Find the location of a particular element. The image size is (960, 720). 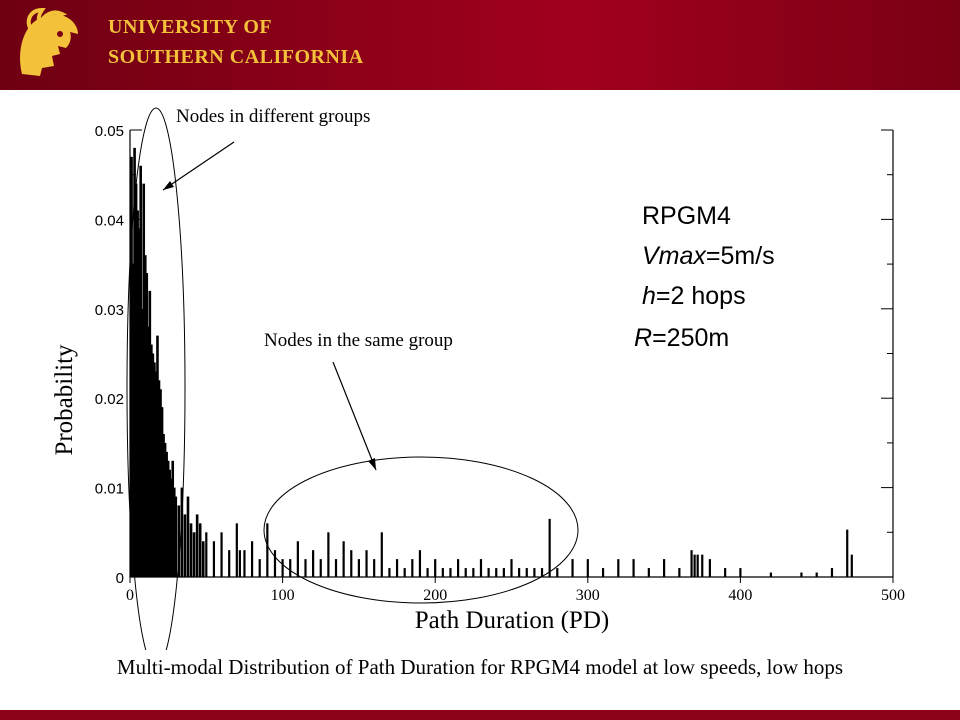

annotation-different-groups: Nodes in different groups is located at coordinates (273, 116).